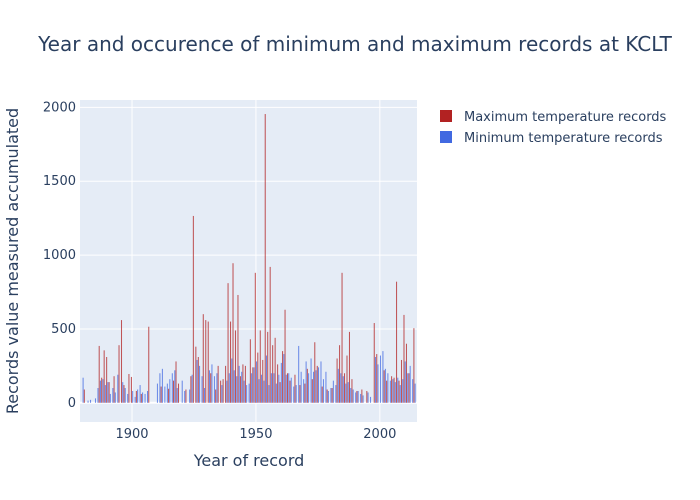  Describe the element at coordinates (379, 434) in the screenshot. I see `x-tick-label: 2000` at that location.